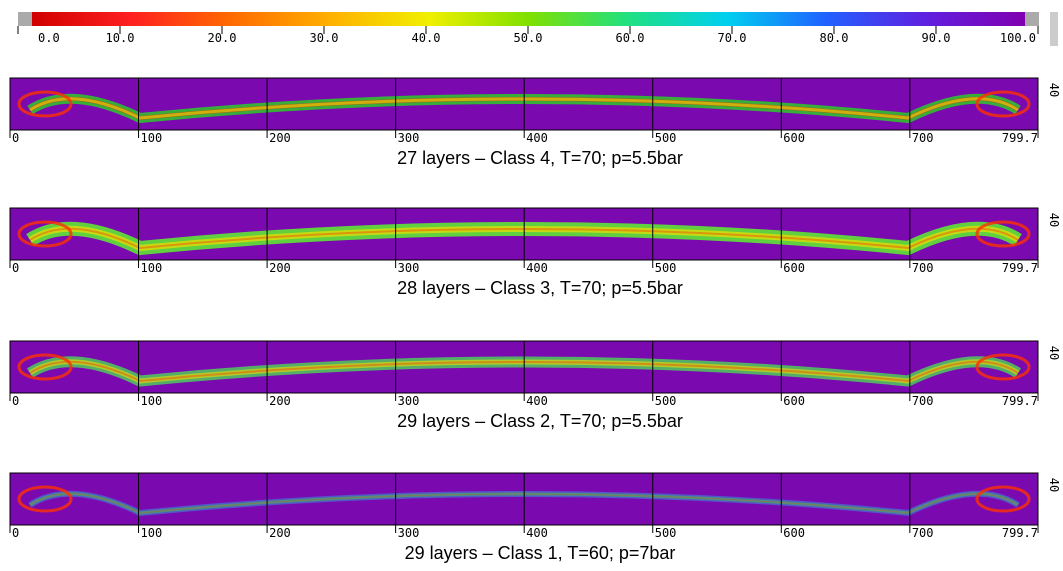 This screenshot has height=571, width=1063. I want to click on scroll-stub, so click(1054, 29).